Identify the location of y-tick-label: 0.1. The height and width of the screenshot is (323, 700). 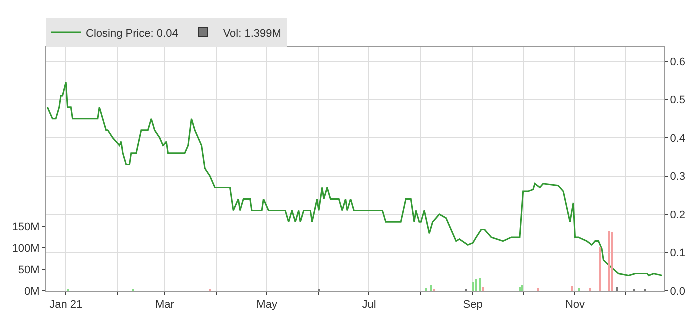
(678, 254).